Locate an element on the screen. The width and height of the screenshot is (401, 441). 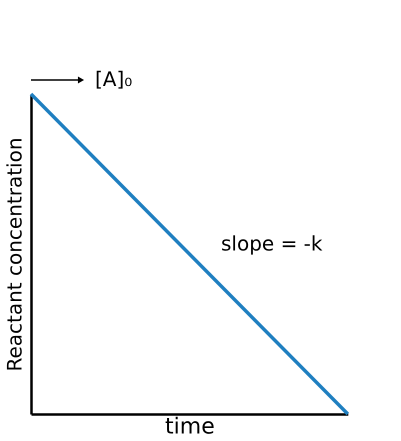
annotation: slope = -k is located at coordinates (272, 243).